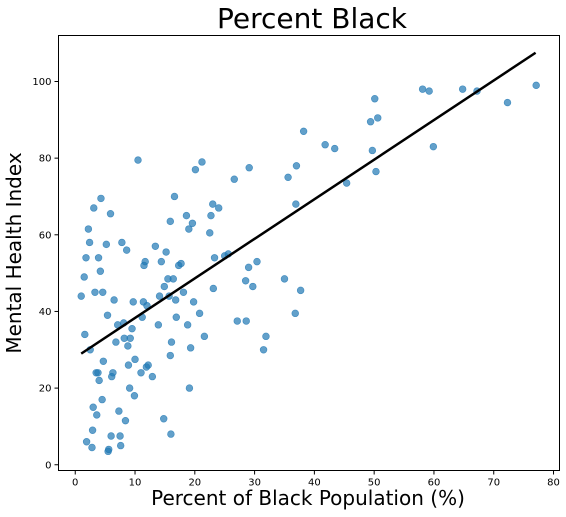 Image resolution: width=566 pixels, height=517 pixels. Describe the element at coordinates (14, 253) in the screenshot. I see `y-axis-label: Mental Health Index` at that location.